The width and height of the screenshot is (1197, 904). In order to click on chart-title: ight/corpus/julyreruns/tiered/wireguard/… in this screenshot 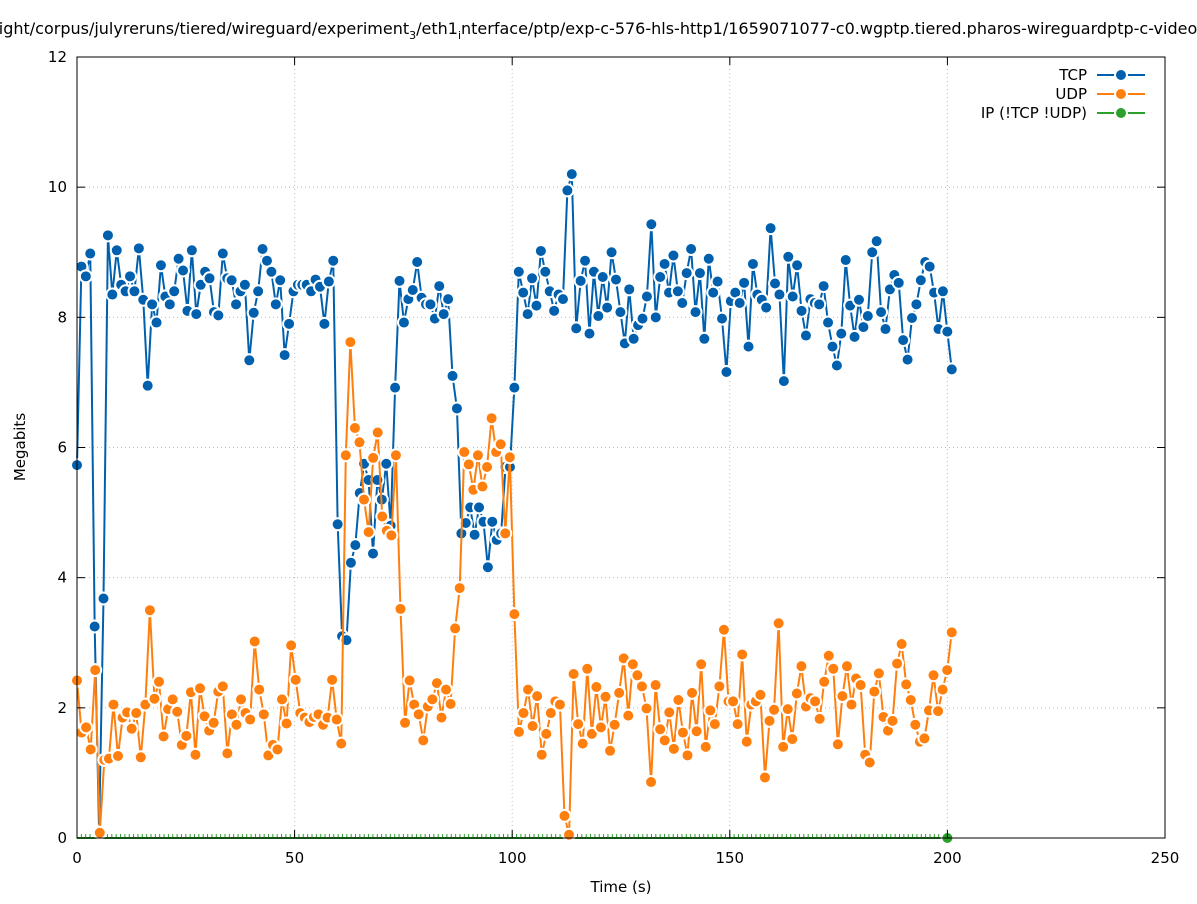, I will do `click(598, 30)`.